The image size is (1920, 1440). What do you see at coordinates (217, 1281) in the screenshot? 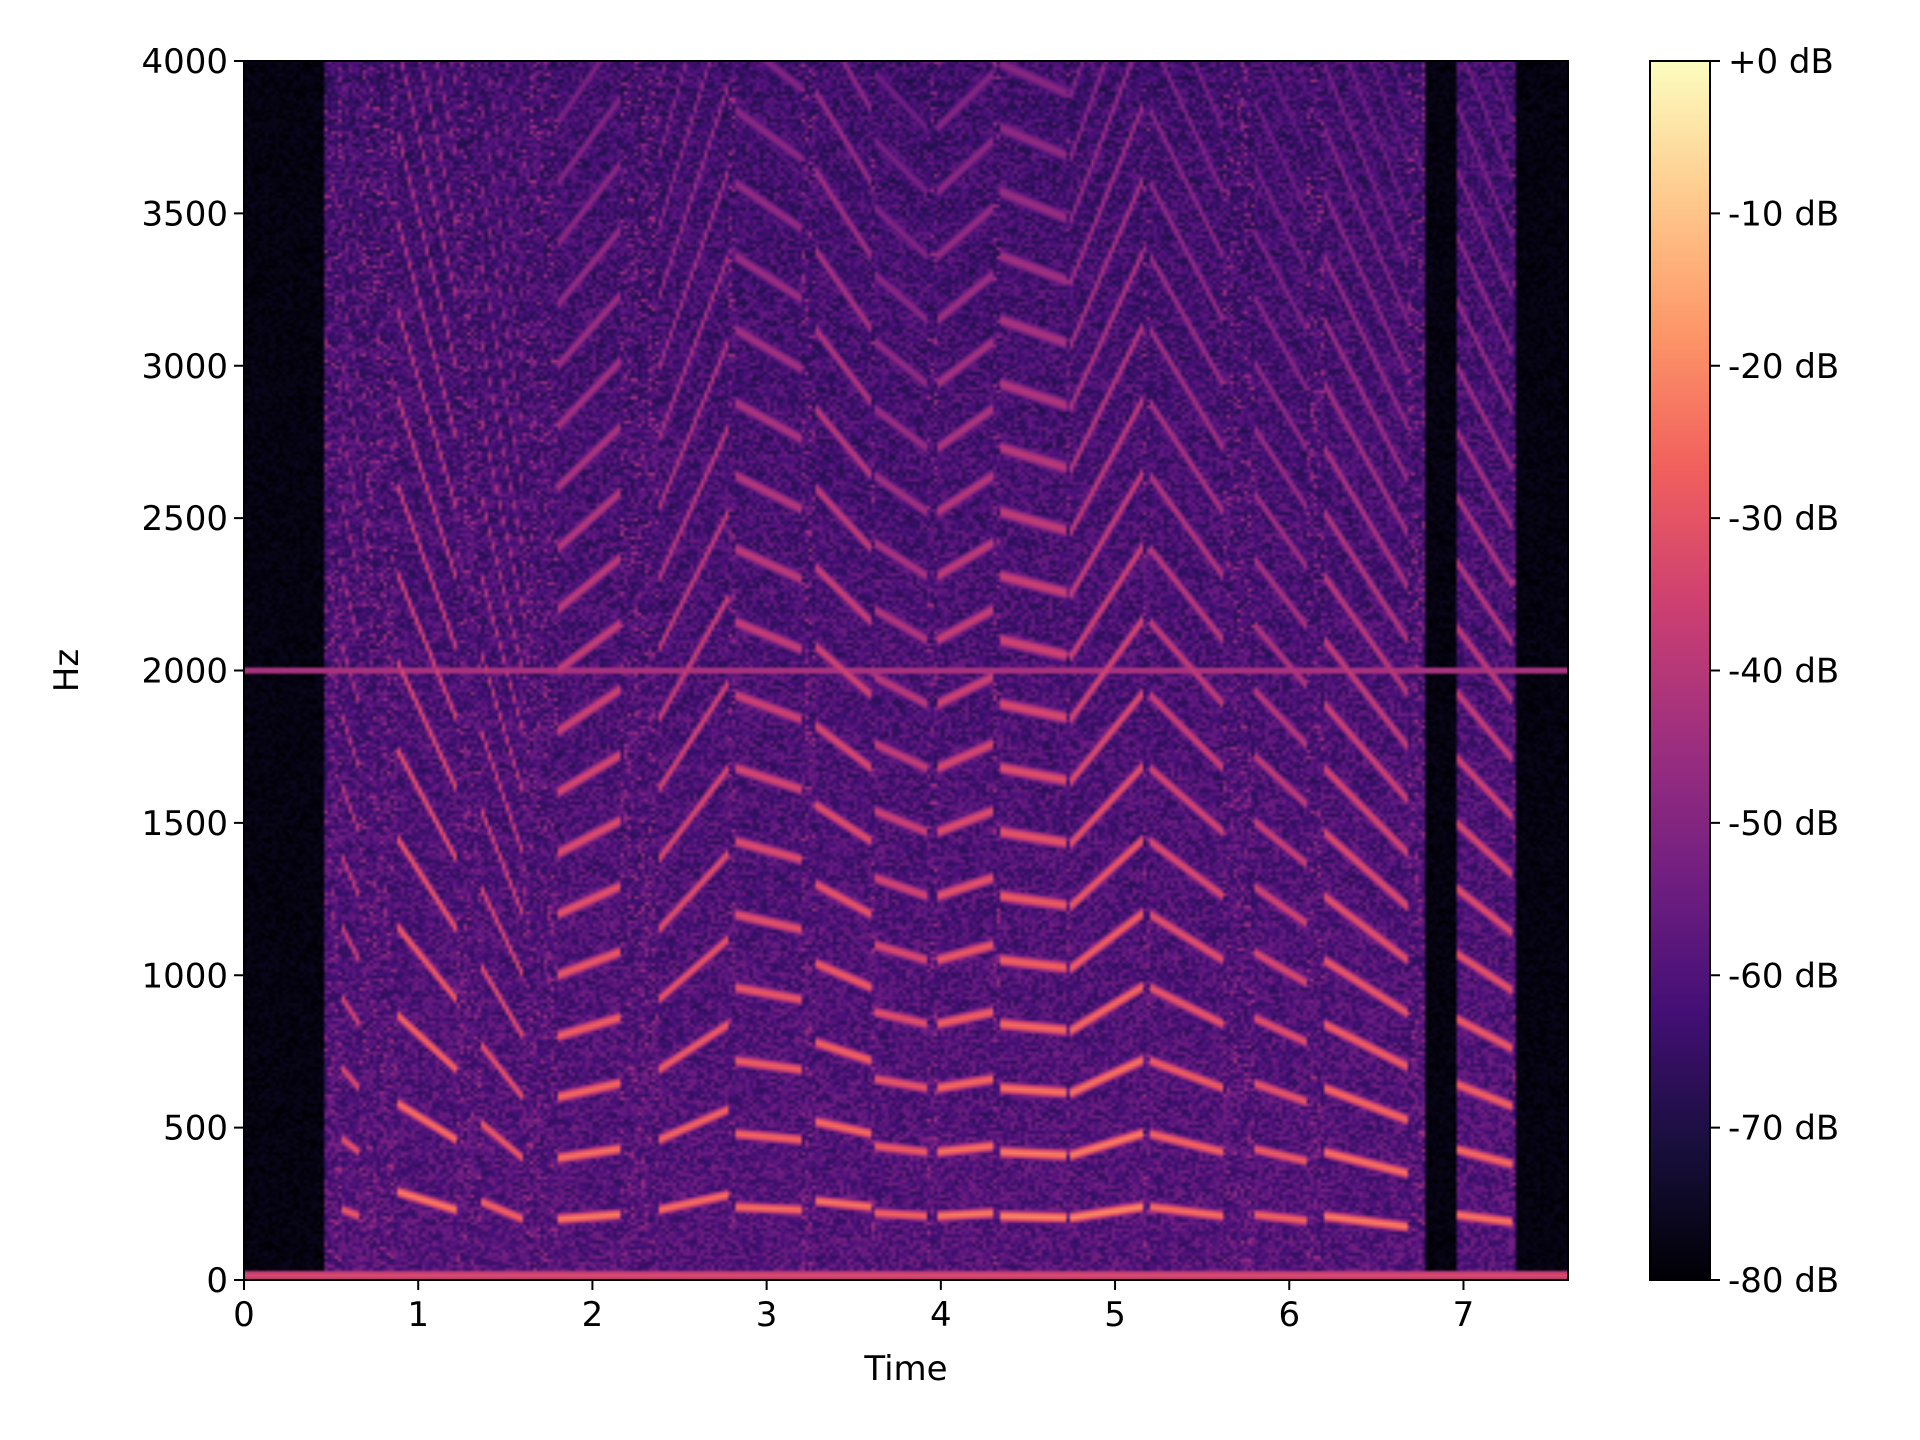
I see `y-tick-label: 0` at bounding box center [217, 1281].